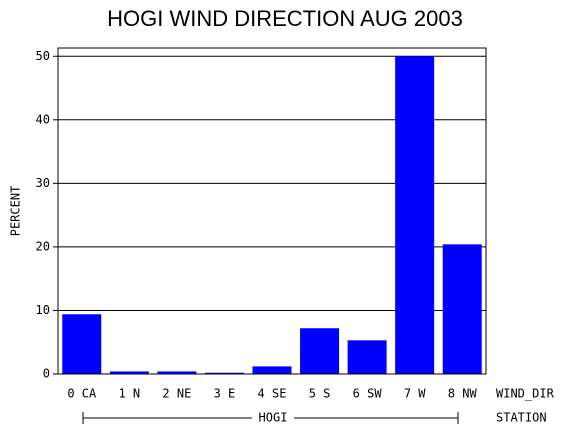 The width and height of the screenshot is (570, 430). I want to click on x-tick-label: 7 W, so click(415, 394).